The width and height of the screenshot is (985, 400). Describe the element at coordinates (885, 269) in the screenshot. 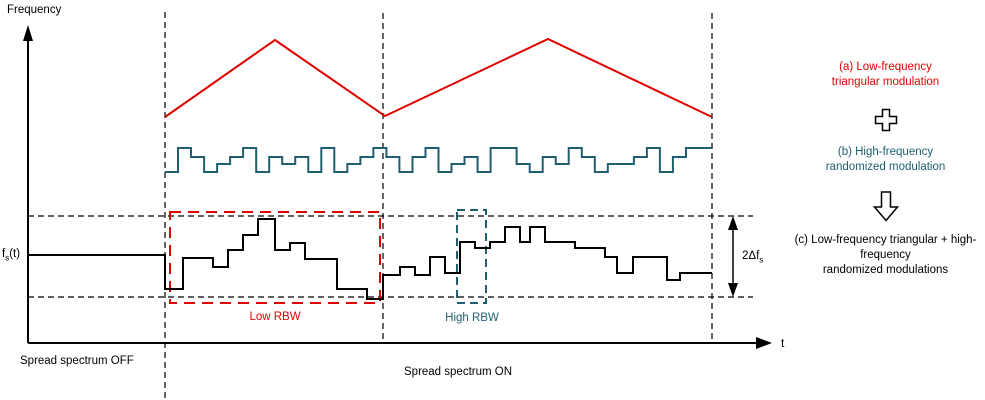

I see `annotation-c-line3: randomized modulations` at that location.